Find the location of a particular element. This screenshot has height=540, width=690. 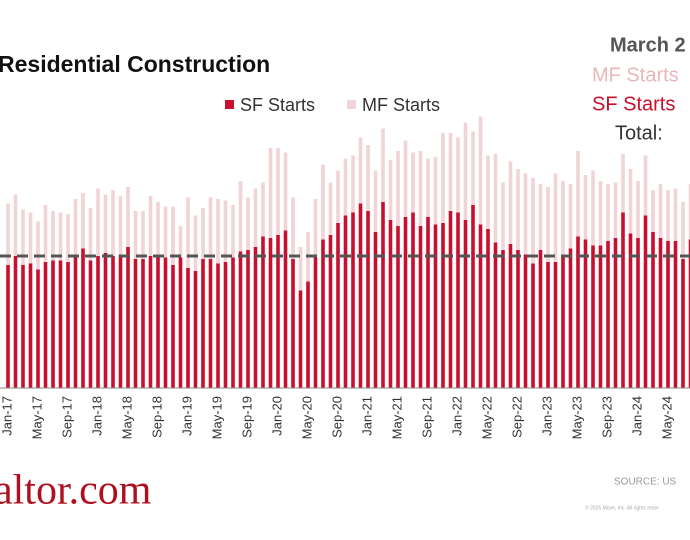

x-tick-label: Sep-23 is located at coordinates (606, 417).